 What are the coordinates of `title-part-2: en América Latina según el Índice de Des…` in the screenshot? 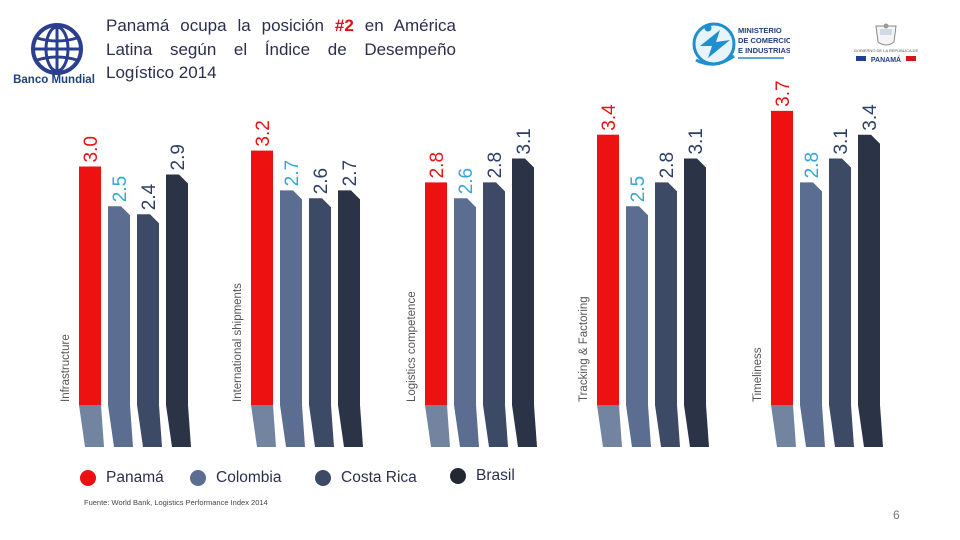 It's located at (281, 49).